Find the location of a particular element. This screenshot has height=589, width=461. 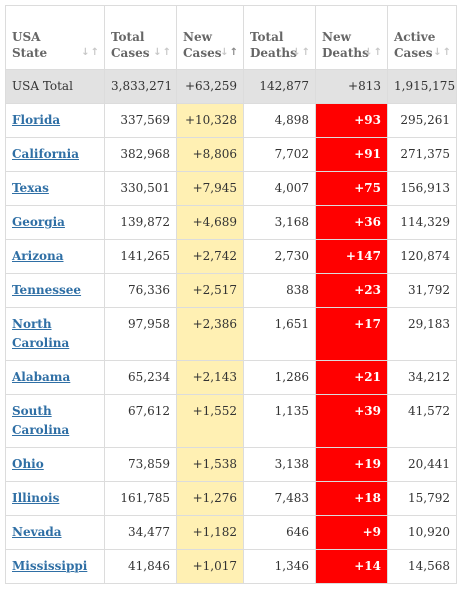

total-deaths-cell: 1,135 is located at coordinates (279, 421).